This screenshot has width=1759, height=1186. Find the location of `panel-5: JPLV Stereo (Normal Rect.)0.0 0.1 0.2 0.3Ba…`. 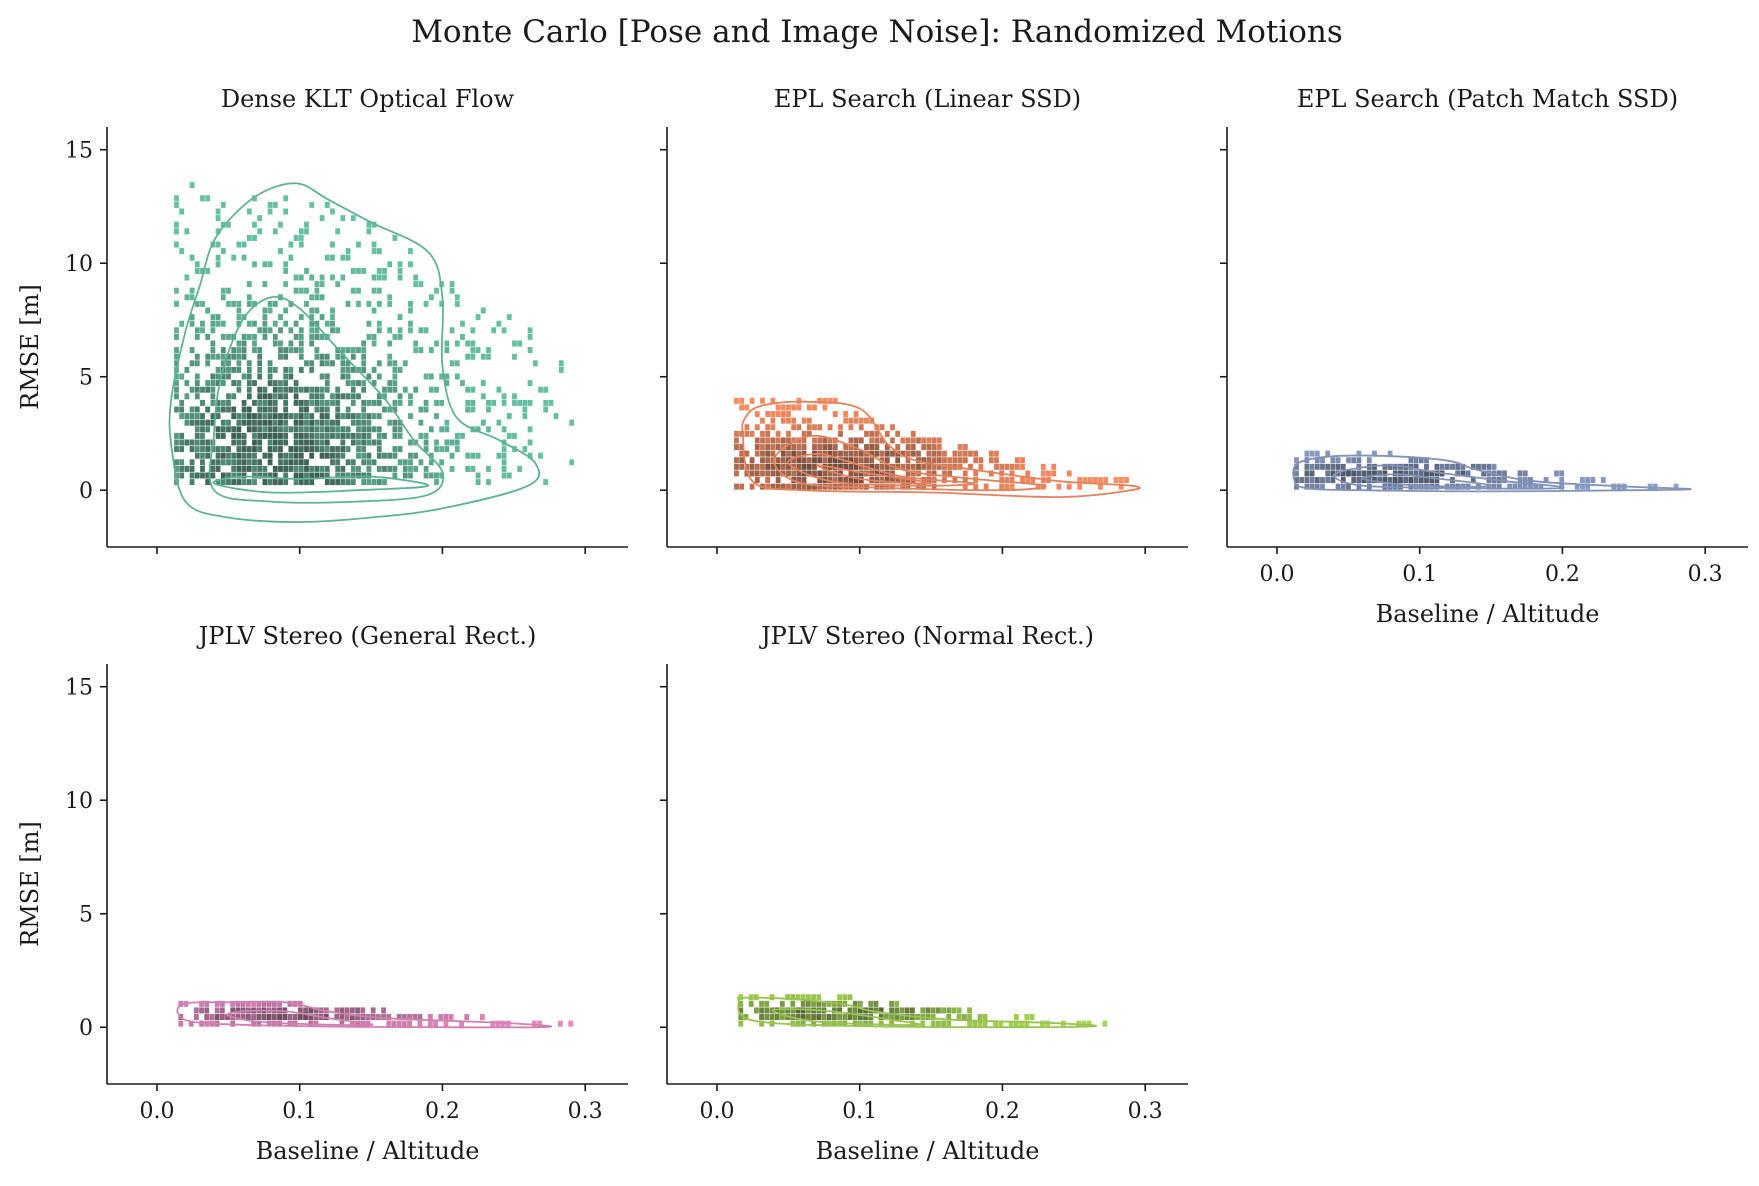

panel-5: JPLV Stereo (Normal Rect.)0.0 0.1 0.2 0.3Ba… is located at coordinates (924, 893).